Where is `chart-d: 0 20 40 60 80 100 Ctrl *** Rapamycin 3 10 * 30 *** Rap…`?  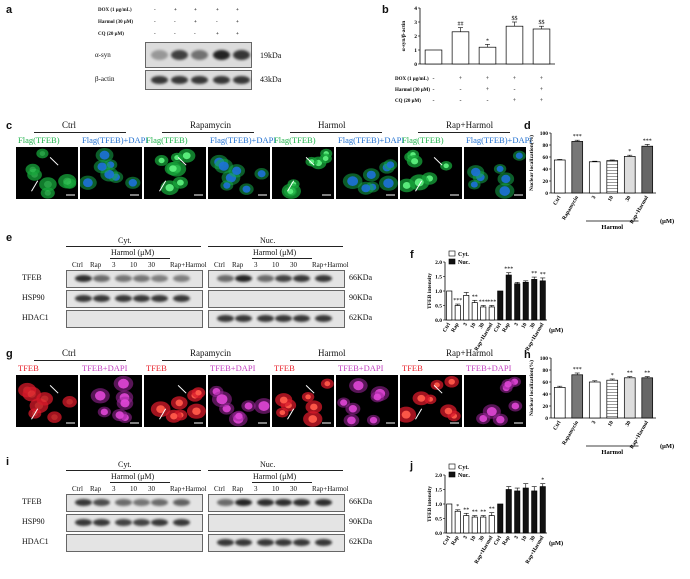 chart-d: 0 20 40 60 80 100 Ctrl *** Rapamycin 3 10 * 30 *** Rap… is located at coordinates (601, 181).